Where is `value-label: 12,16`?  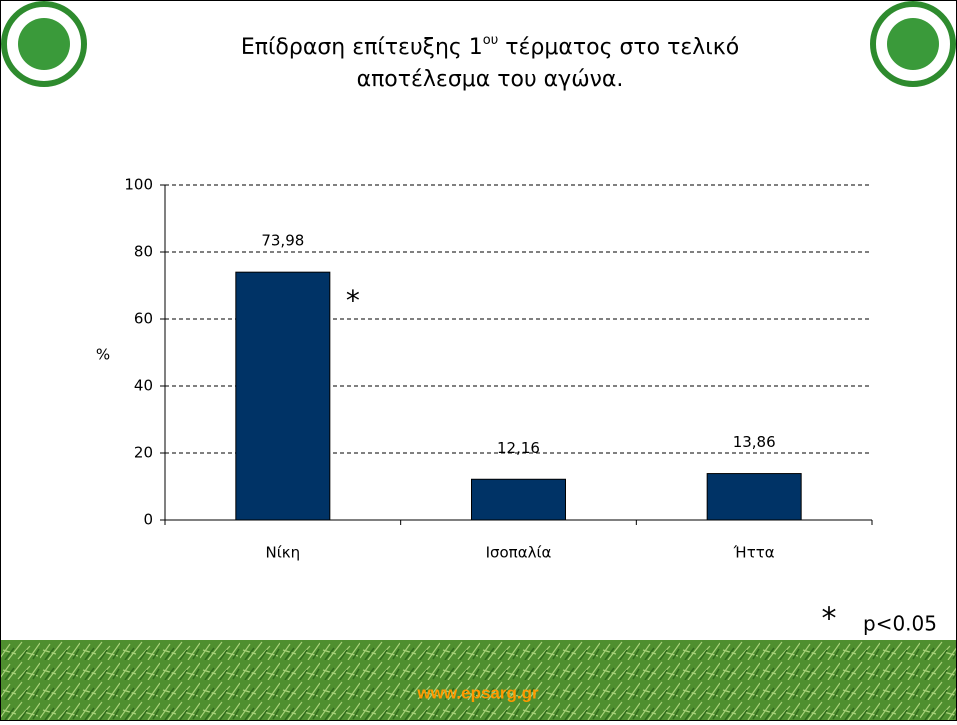 value-label: 12,16 is located at coordinates (518, 448).